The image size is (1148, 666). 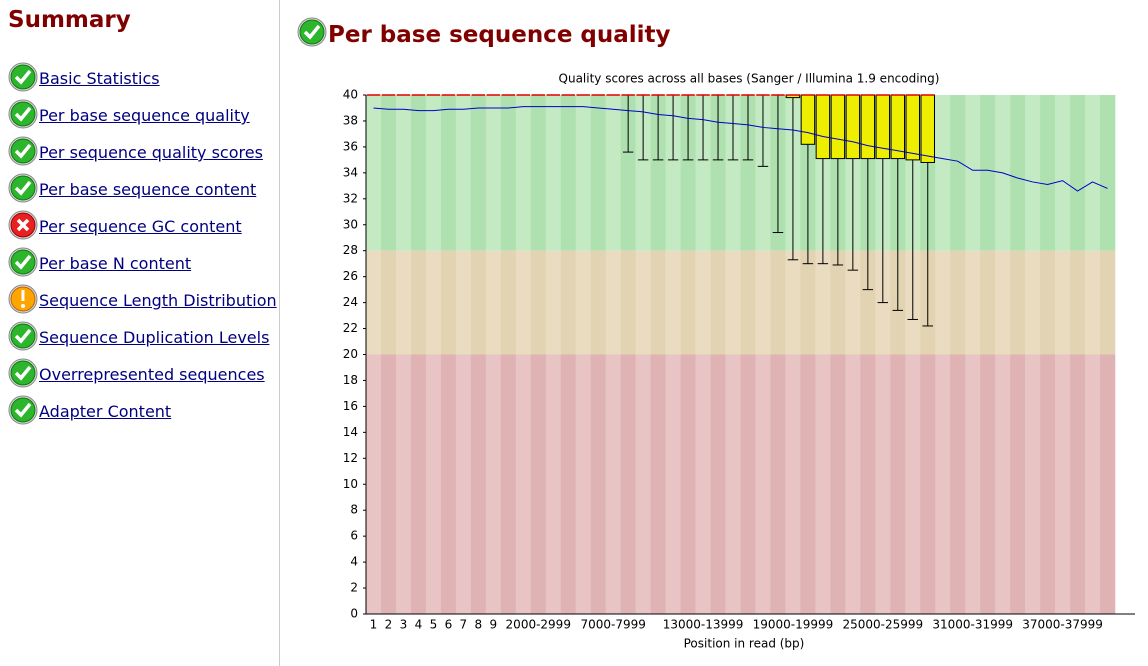 What do you see at coordinates (23, 225) in the screenshot?
I see `icon-cross` at bounding box center [23, 225].